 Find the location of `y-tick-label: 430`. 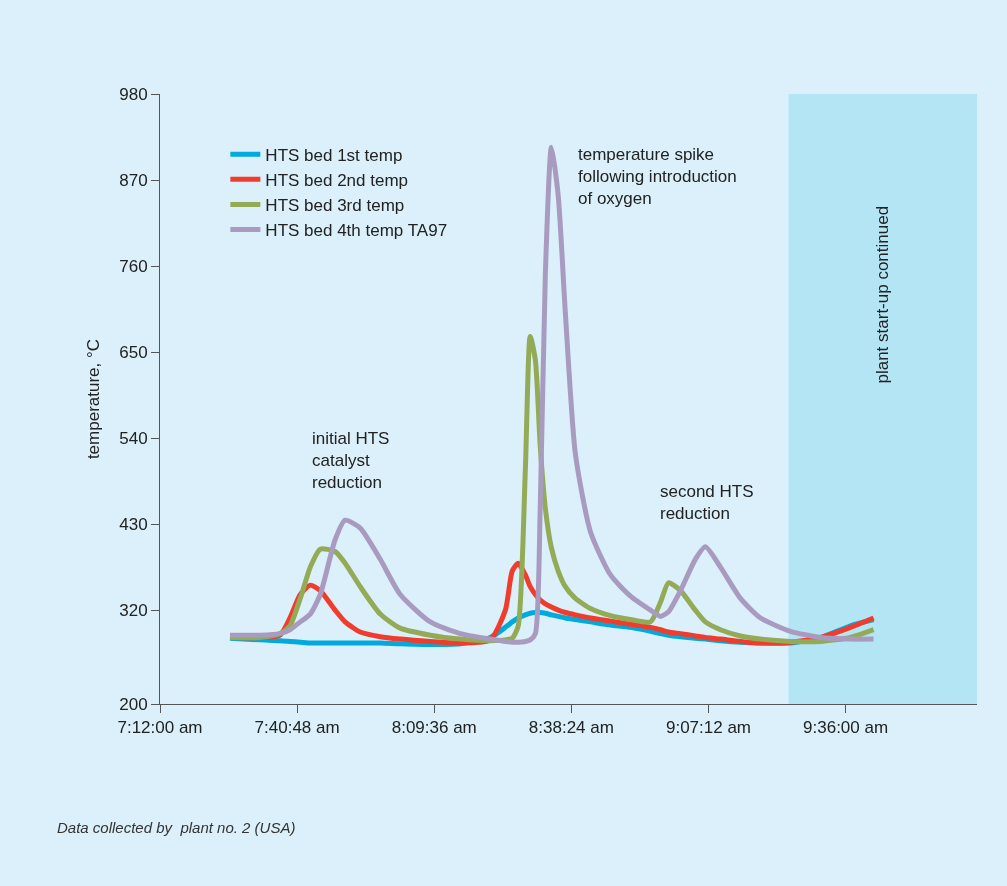

y-tick-label: 430 is located at coordinates (133, 525).